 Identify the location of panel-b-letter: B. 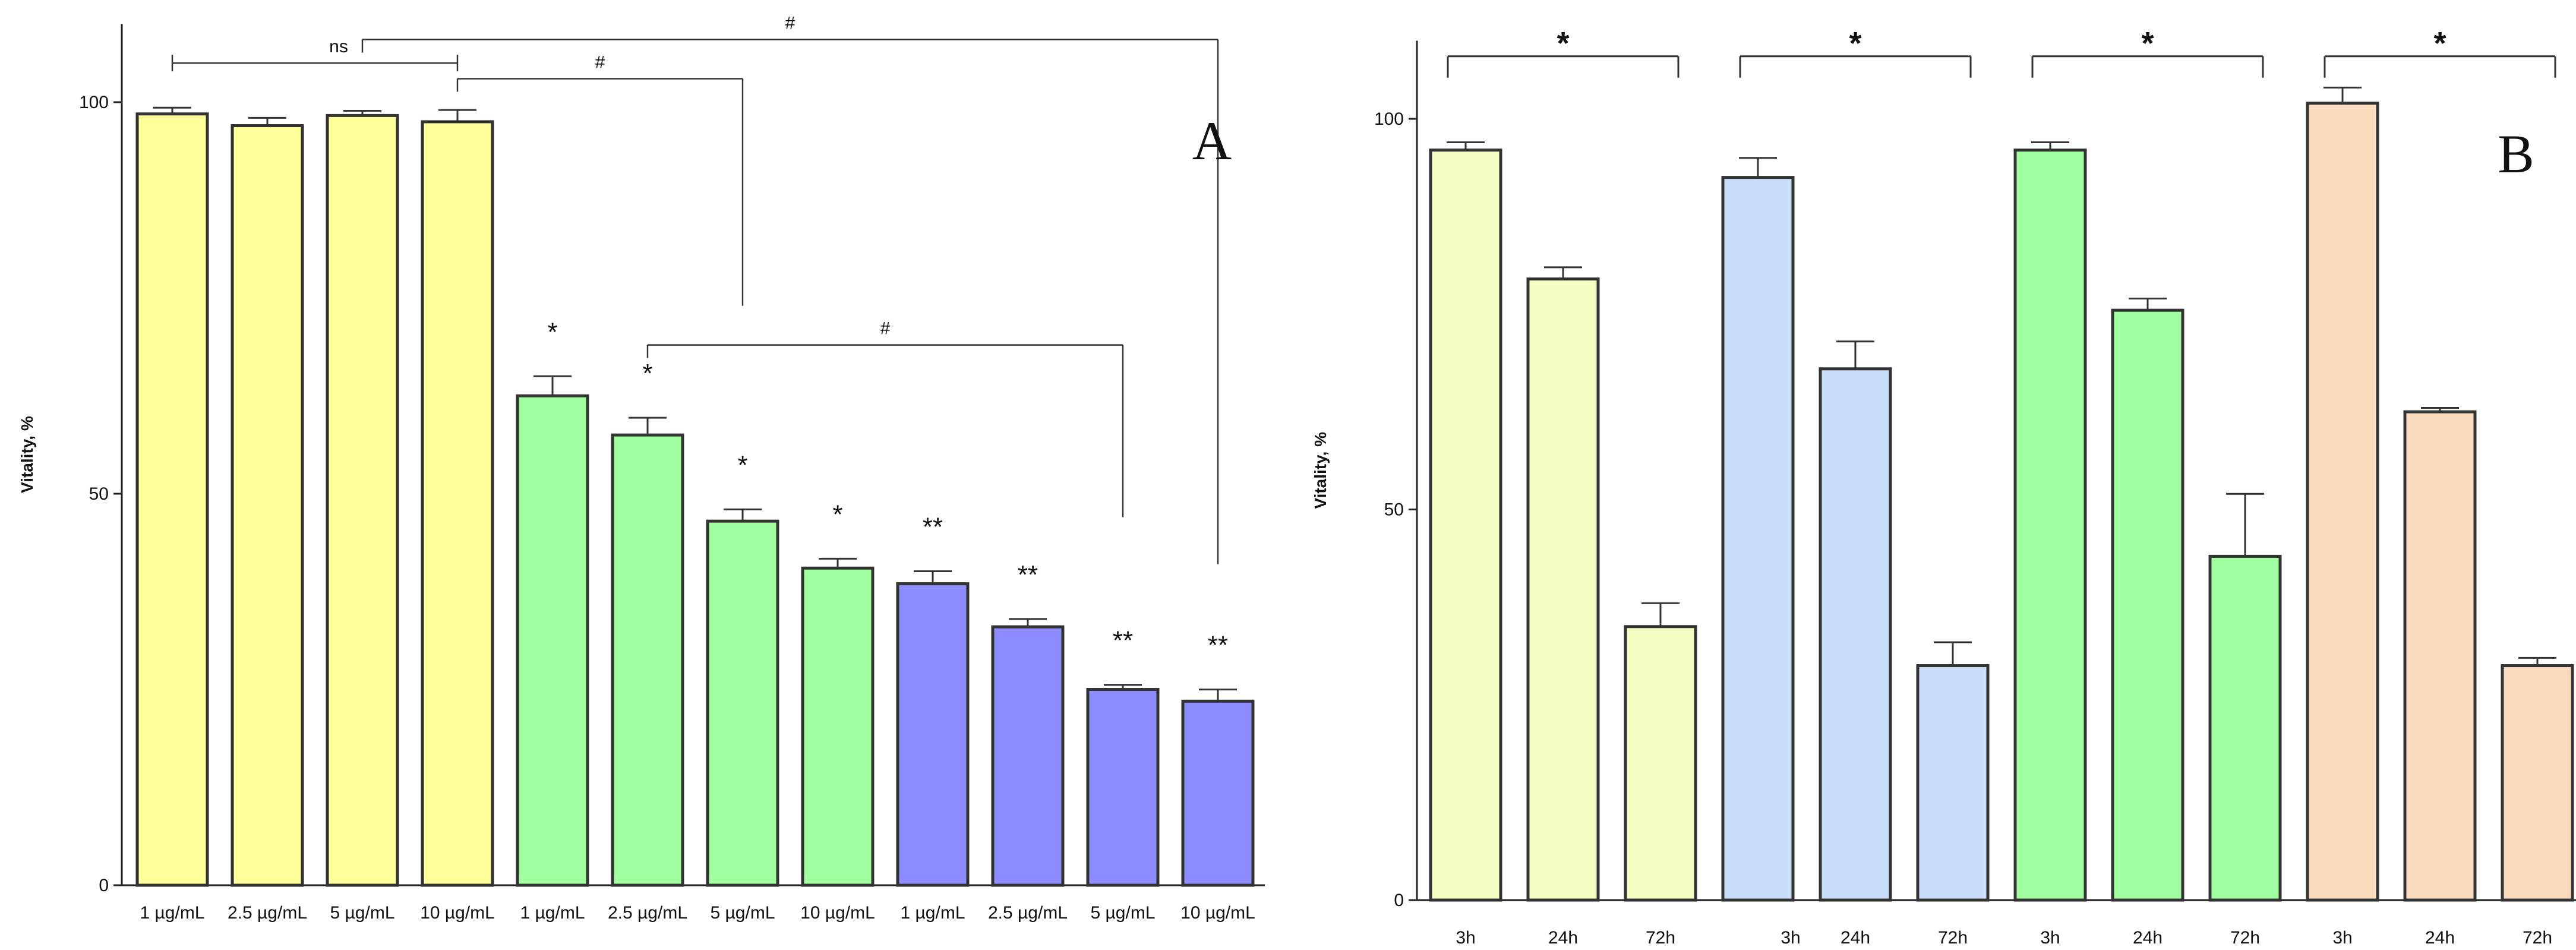
(2516, 154).